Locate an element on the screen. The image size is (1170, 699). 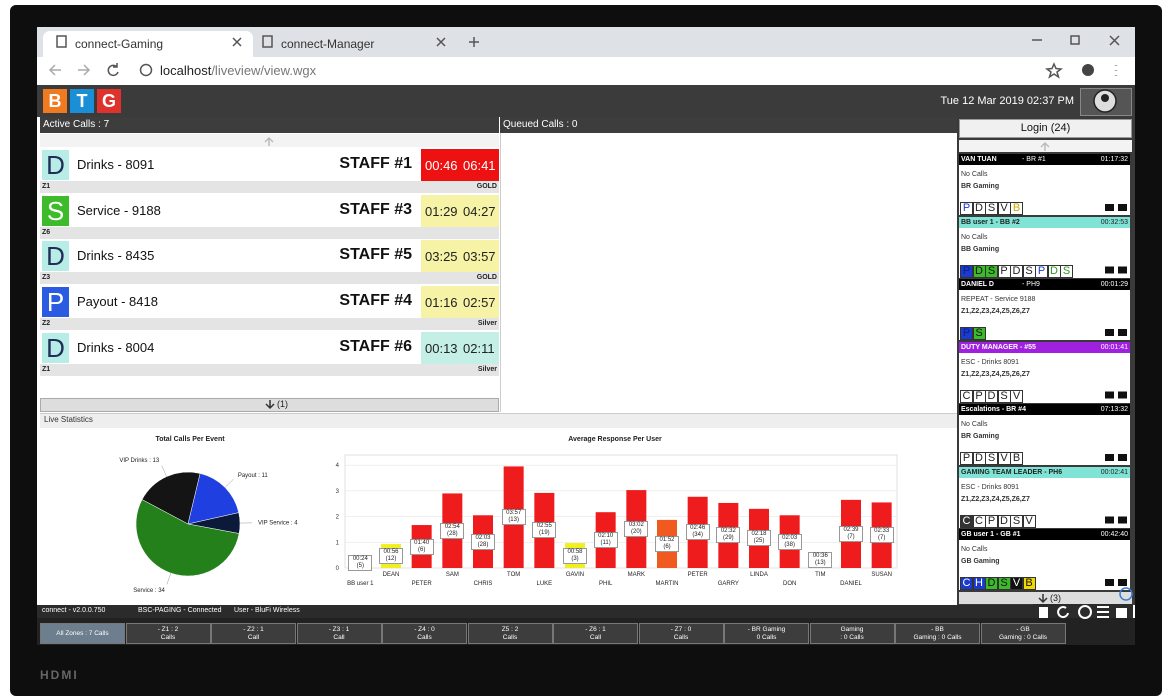
zone-tab: - BB Gaming : 0 Calls is located at coordinates (937, 633).